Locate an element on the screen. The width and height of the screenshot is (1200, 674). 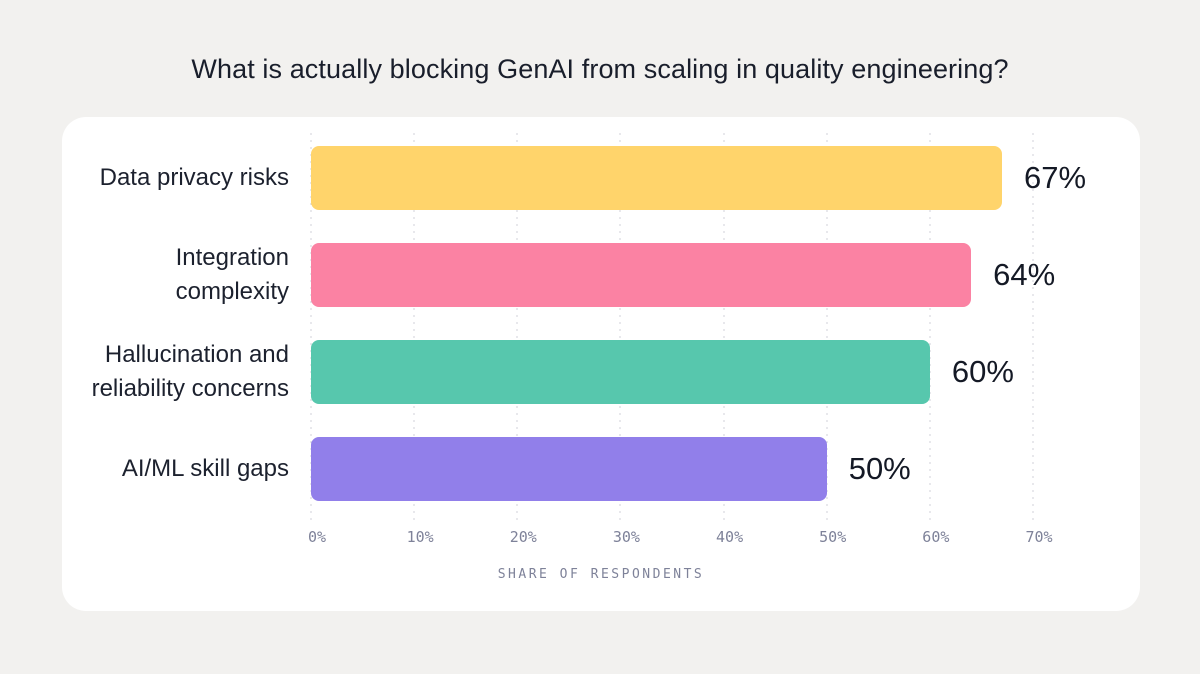
bar-track: 64% is located at coordinates (683, 275).